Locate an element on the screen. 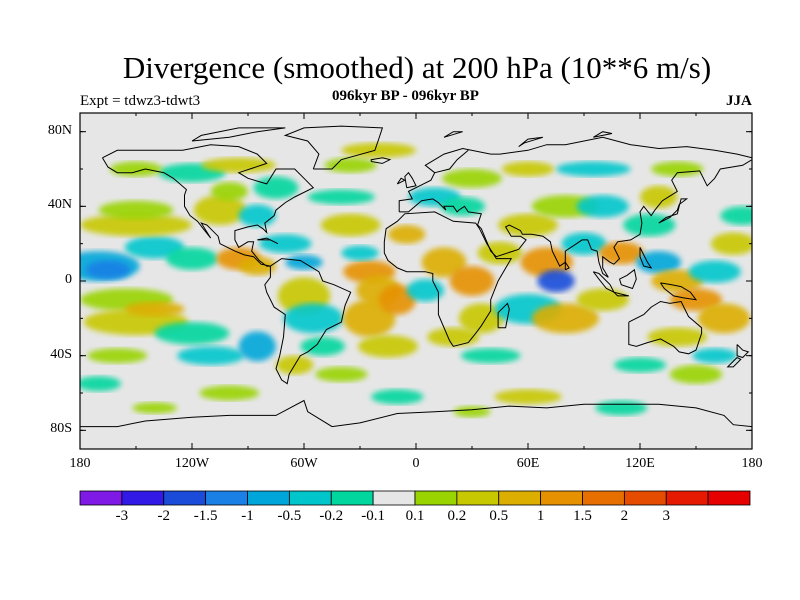 The image size is (800, 600). season-label: JJA is located at coordinates (739, 101).